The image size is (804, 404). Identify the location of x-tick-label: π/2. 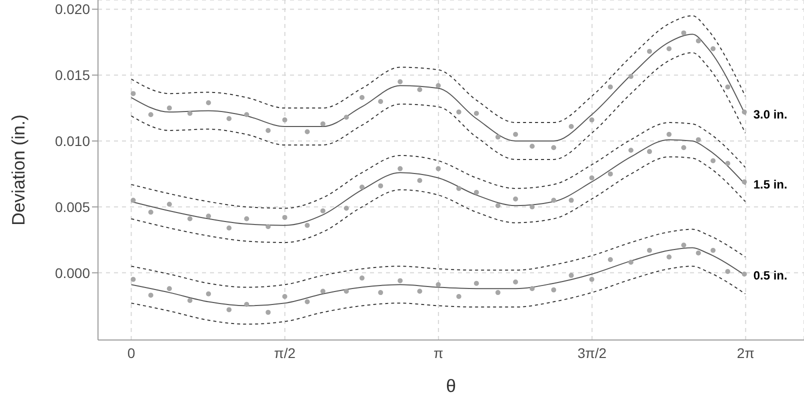
(285, 352).